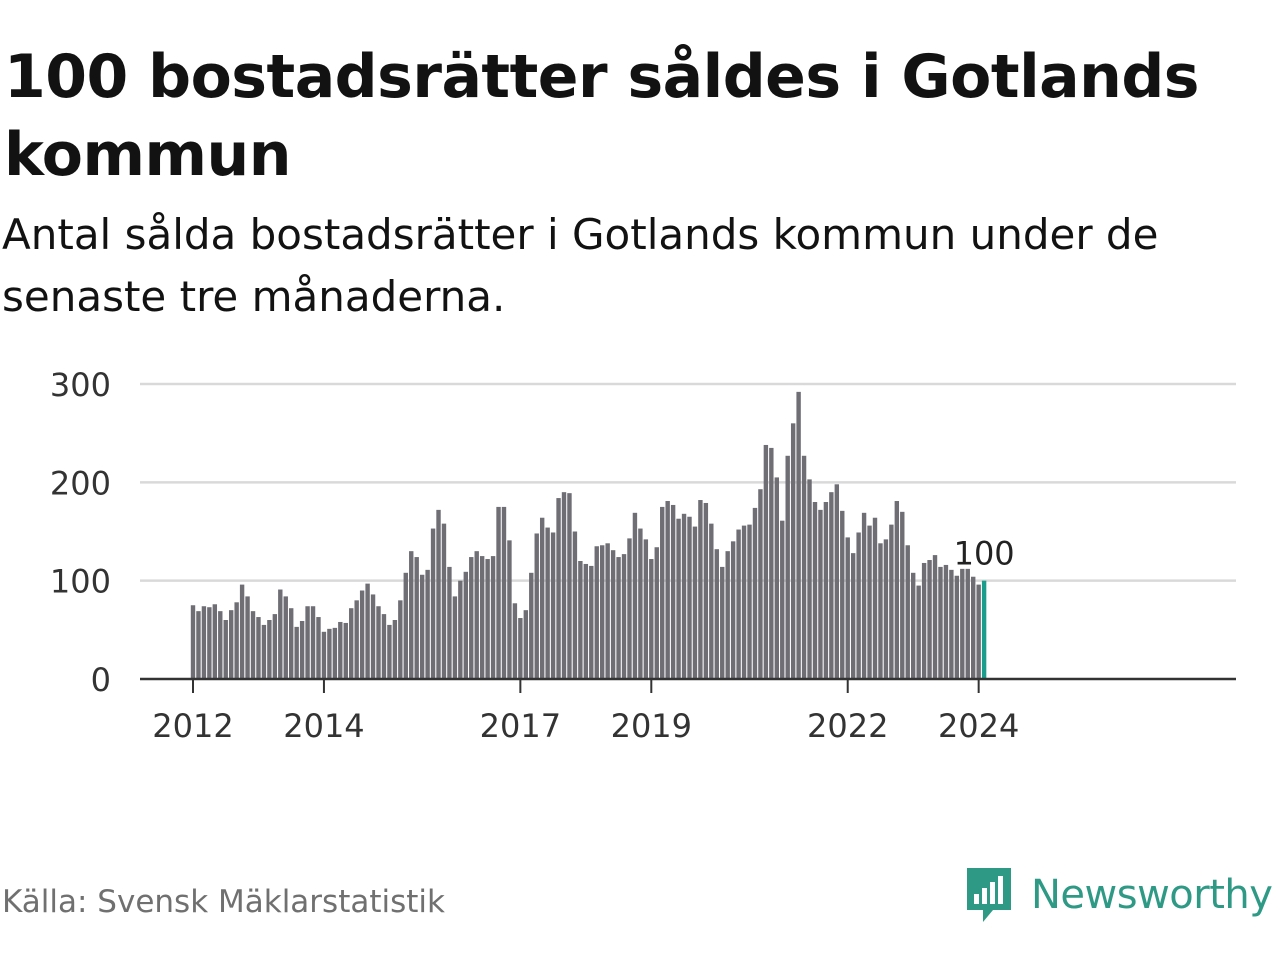 Image resolution: width=1280 pixels, height=960 pixels. Describe the element at coordinates (651, 726) in the screenshot. I see `x-tick-label: 2019` at that location.